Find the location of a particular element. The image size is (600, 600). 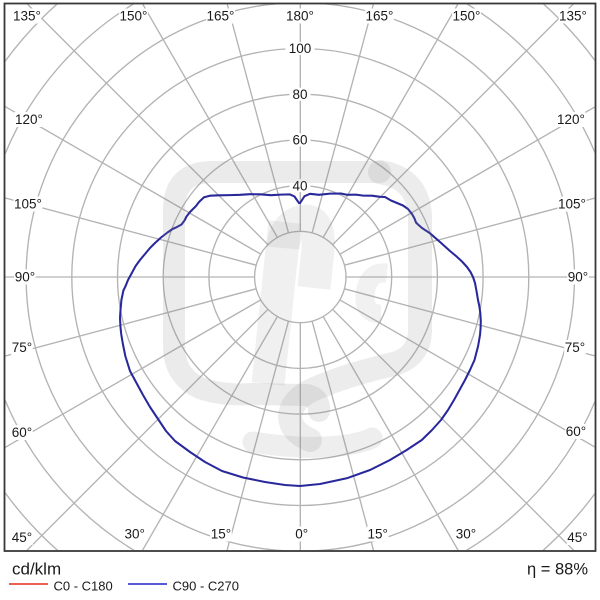

svg-text: C90 - C270 is located at coordinates (206, 586).